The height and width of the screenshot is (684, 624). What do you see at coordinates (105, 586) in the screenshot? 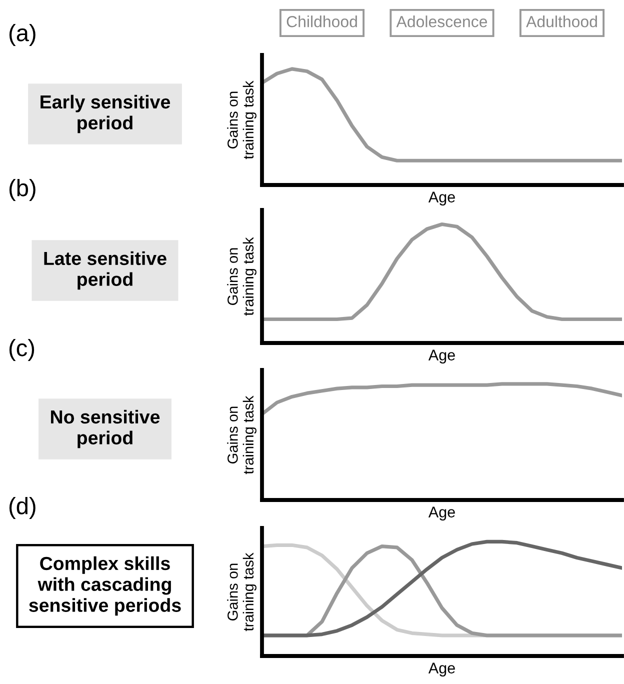
I see `text: Complex skills with cascading sensitive periods` at bounding box center [105, 586].